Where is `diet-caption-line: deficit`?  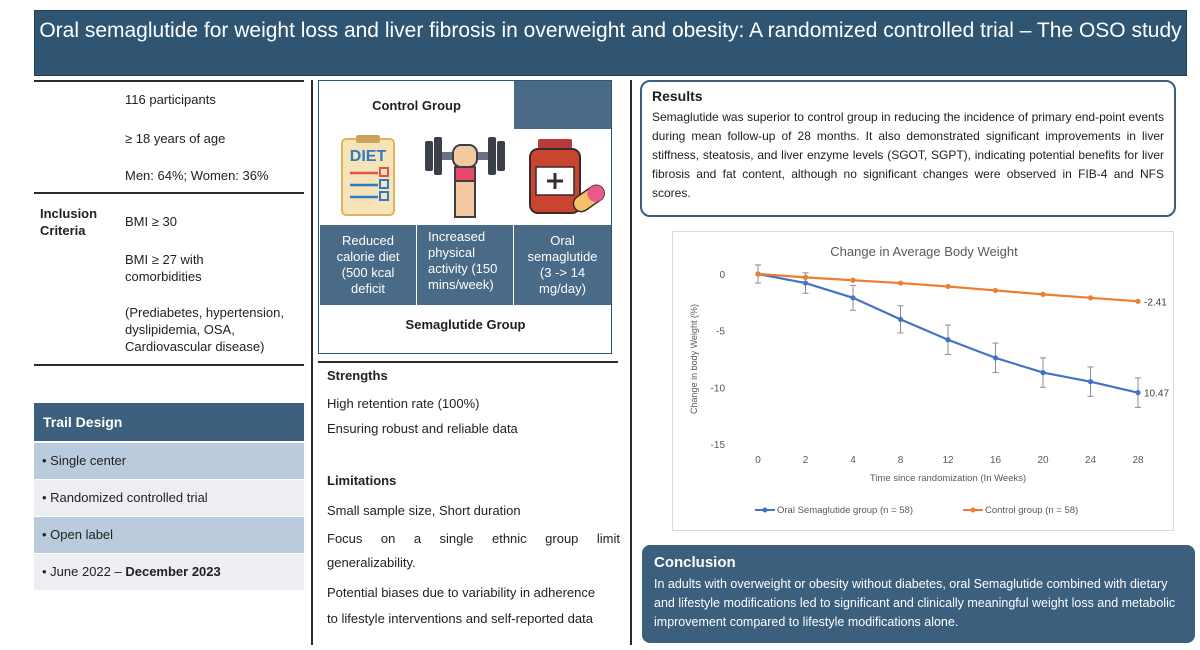 diet-caption-line: deficit is located at coordinates (368, 288).